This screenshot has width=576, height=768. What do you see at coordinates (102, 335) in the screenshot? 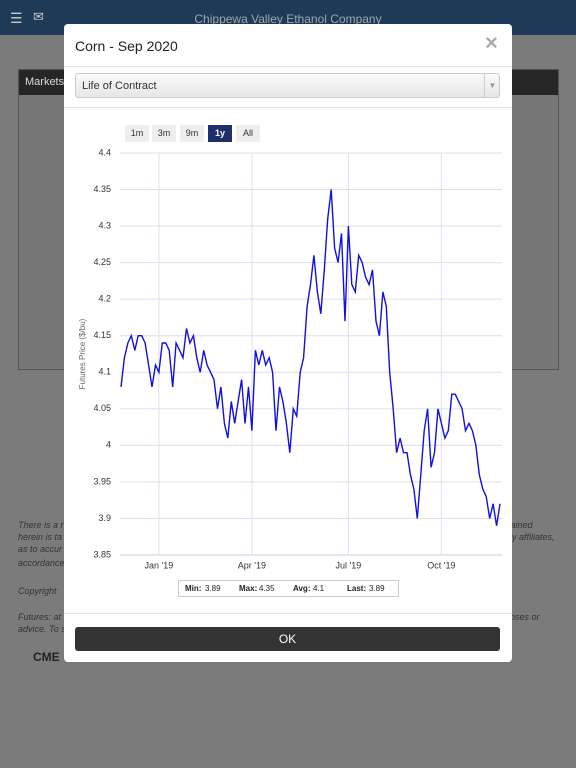
I see `y-tick-label: 4.15` at bounding box center [102, 335].